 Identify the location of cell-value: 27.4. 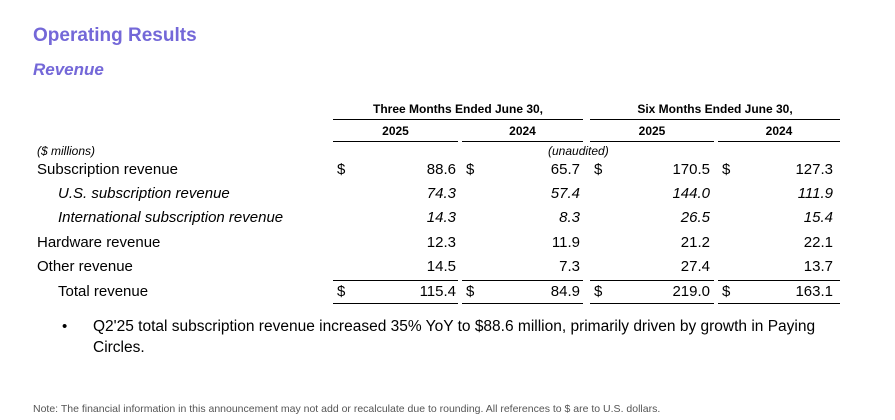
(695, 266).